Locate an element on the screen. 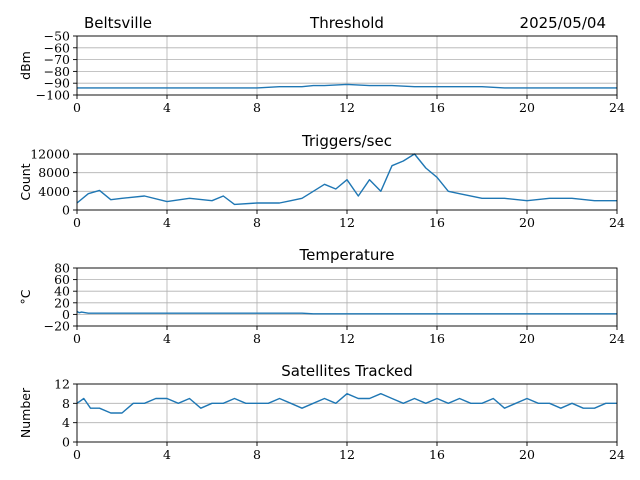 Image resolution: width=640 pixels, height=480 pixels. y-axis-label: °C is located at coordinates (25, 296).